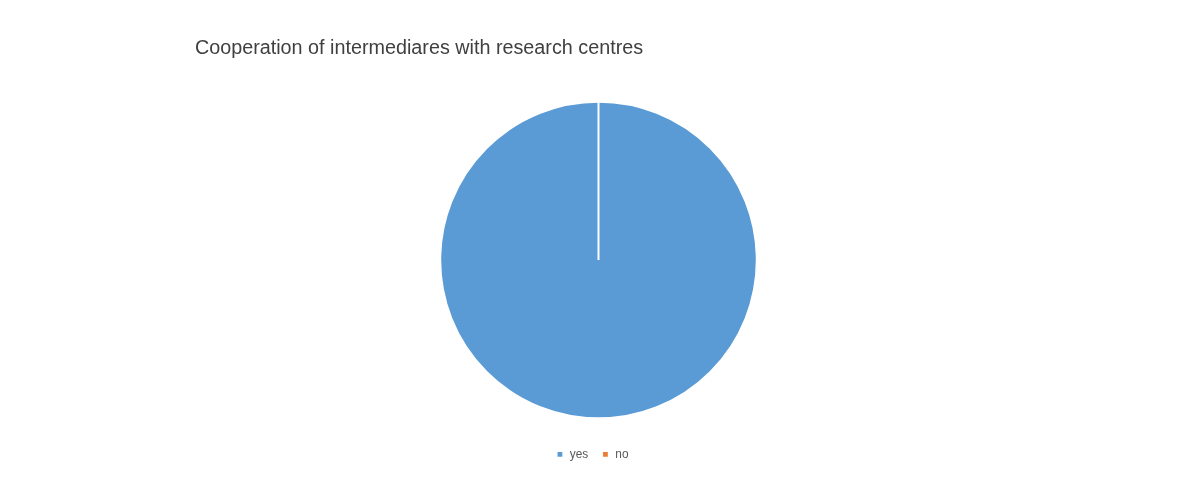 The width and height of the screenshot is (1197, 495). I want to click on legend-label: yes, so click(579, 454).